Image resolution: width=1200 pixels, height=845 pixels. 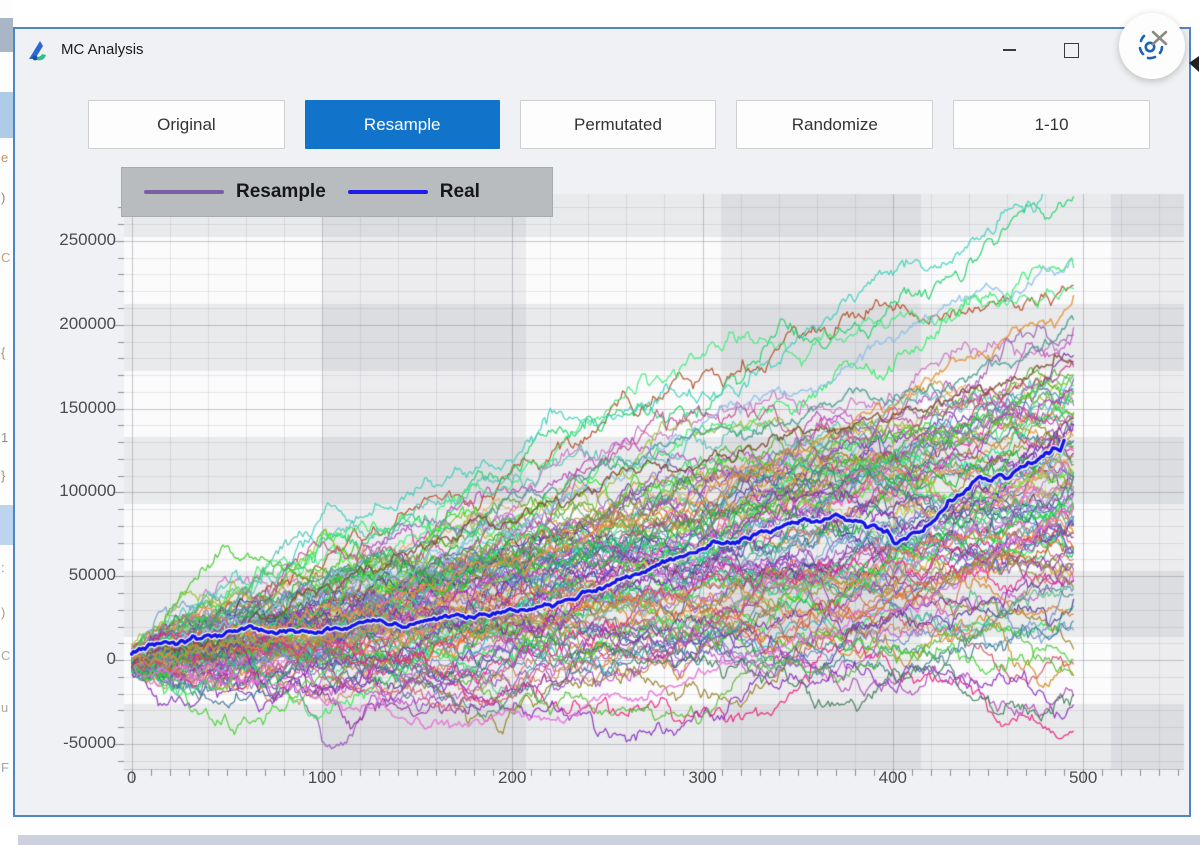 What do you see at coordinates (131, 777) in the screenshot?
I see `x-tick-label: 0` at bounding box center [131, 777].